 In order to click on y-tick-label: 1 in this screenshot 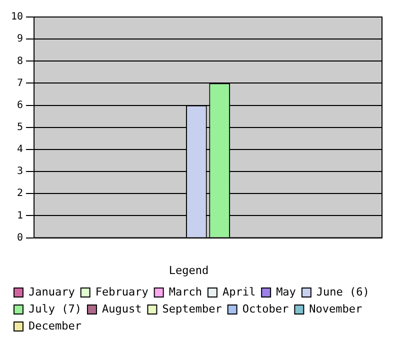, I will do `click(20, 216)`.